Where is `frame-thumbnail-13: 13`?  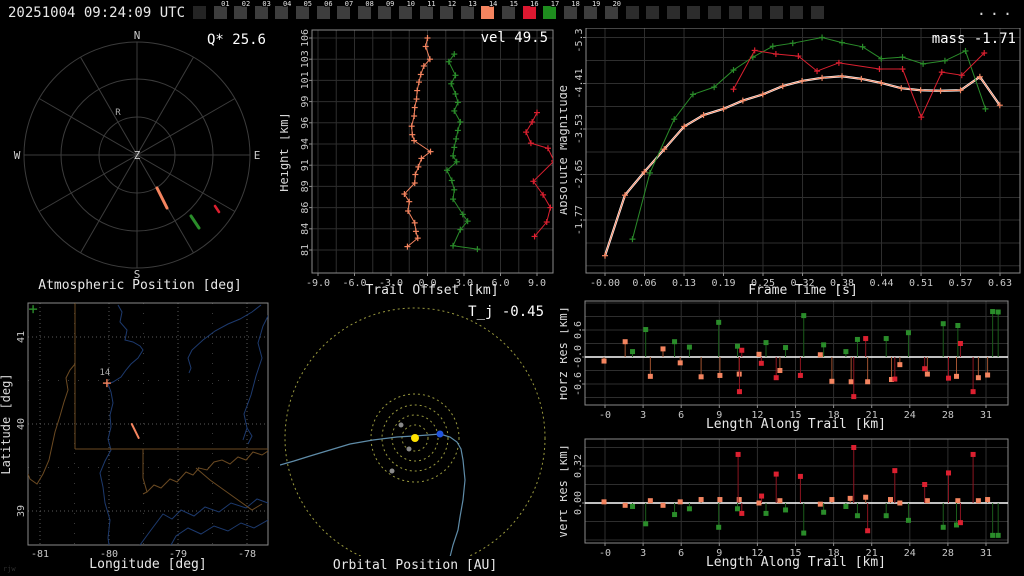 frame-thumbnail-13: 13 is located at coordinates (468, 10).